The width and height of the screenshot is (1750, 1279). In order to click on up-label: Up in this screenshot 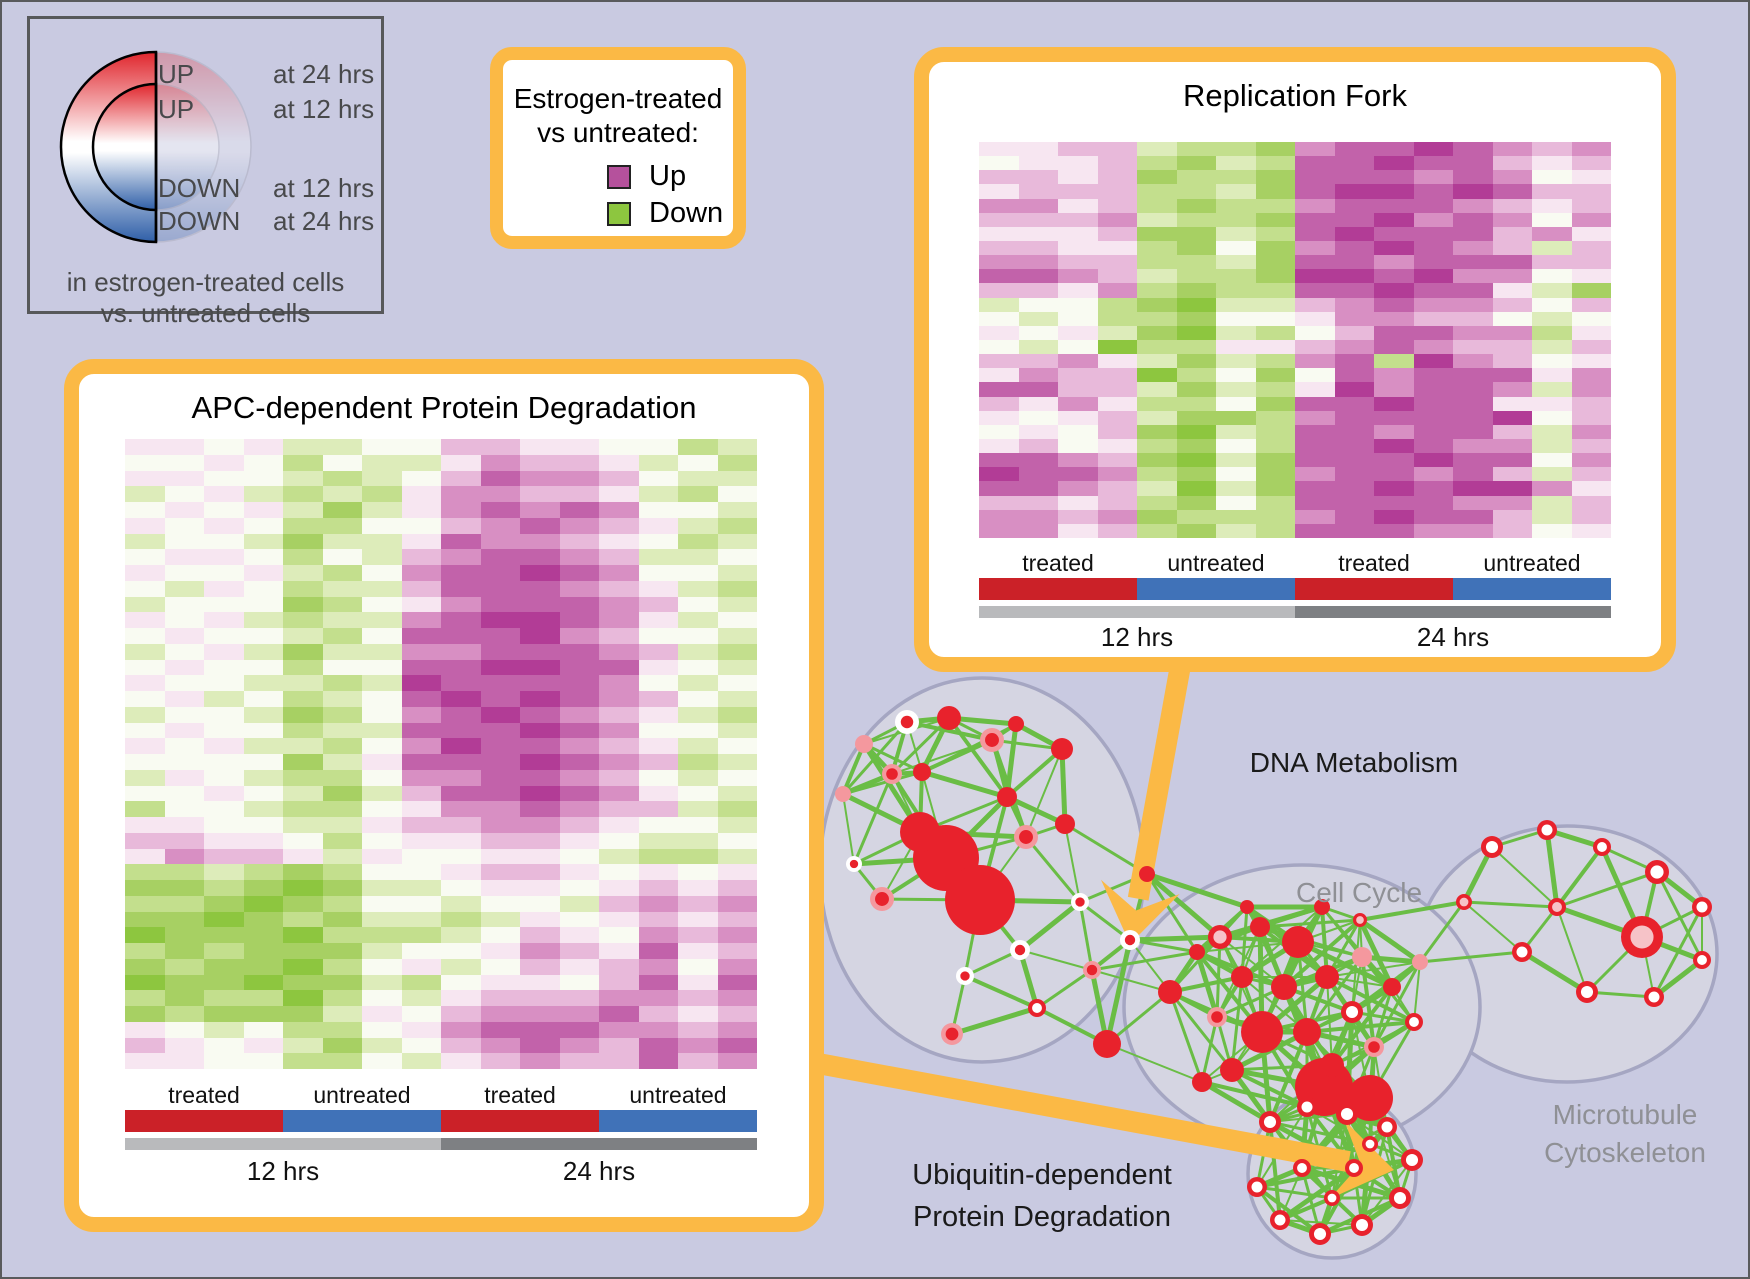, I will do `click(668, 176)`.